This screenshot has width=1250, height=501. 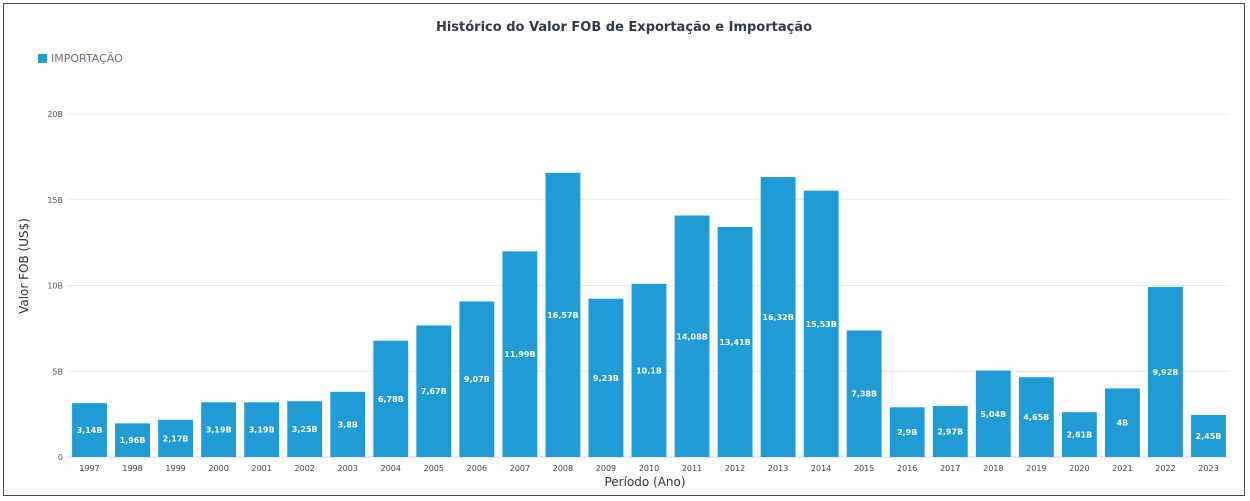 I want to click on data-label: 11,99B, so click(x=519, y=354).